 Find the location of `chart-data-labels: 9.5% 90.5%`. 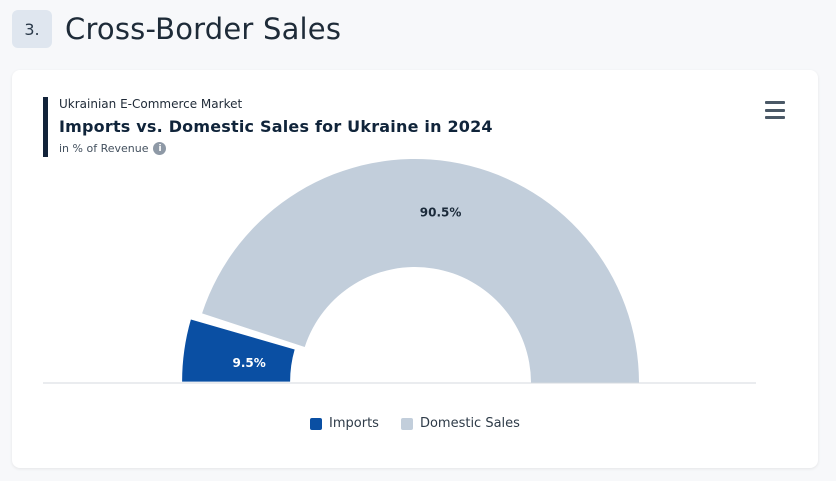

chart-data-labels: 9.5% 90.5% is located at coordinates (347, 287).